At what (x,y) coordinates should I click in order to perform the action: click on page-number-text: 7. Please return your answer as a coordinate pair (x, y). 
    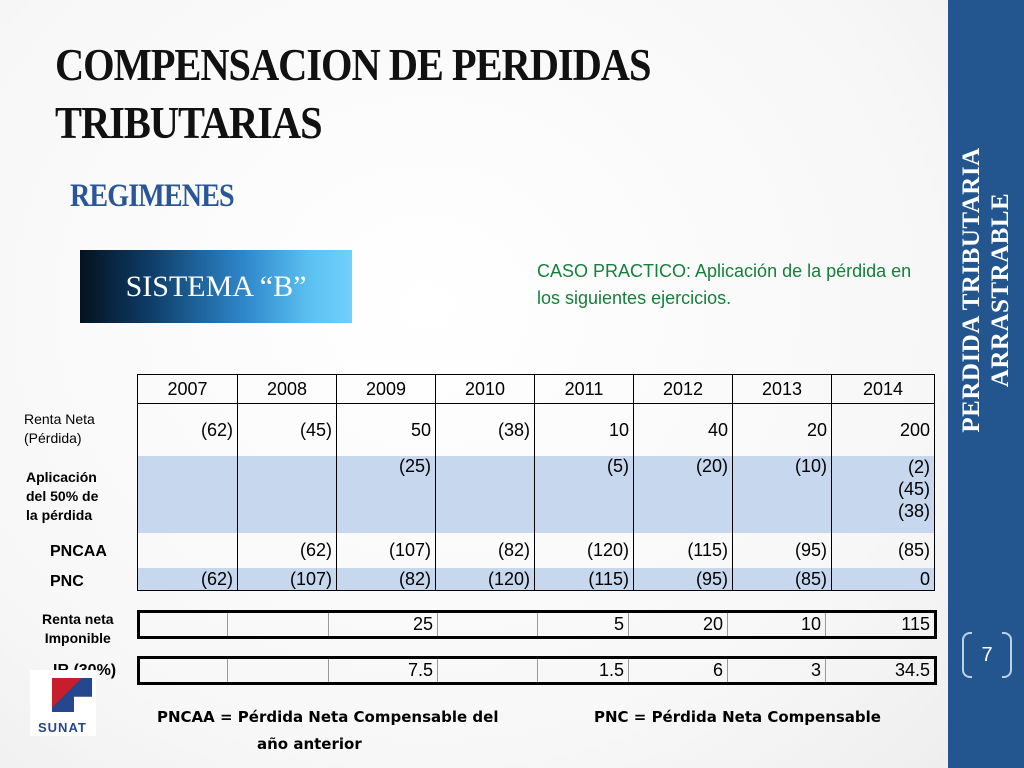
    Looking at the image, I should click on (987, 654).